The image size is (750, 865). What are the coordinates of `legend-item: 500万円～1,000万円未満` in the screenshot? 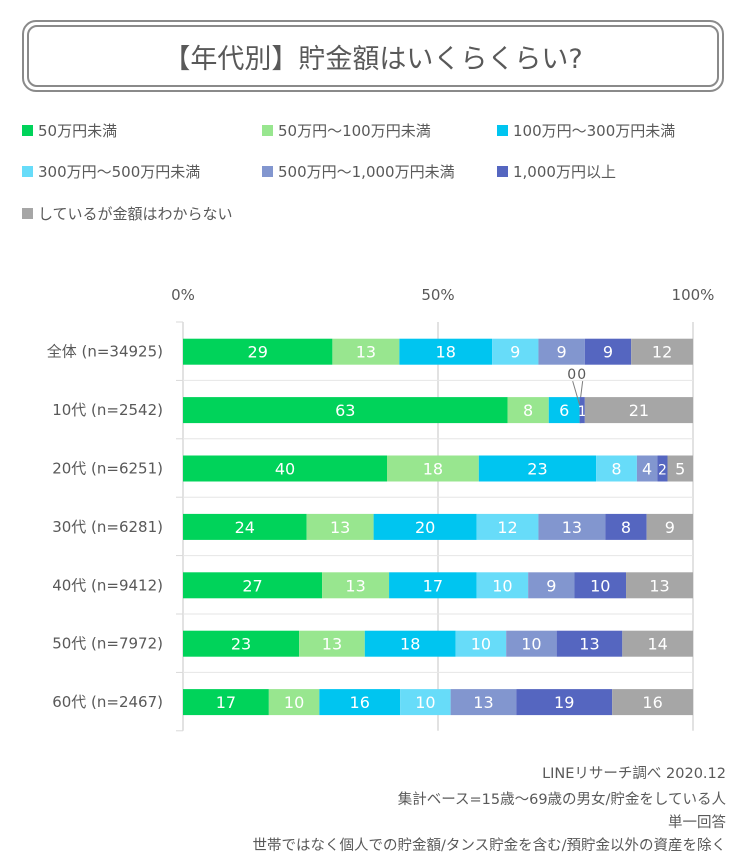 It's located at (358, 171).